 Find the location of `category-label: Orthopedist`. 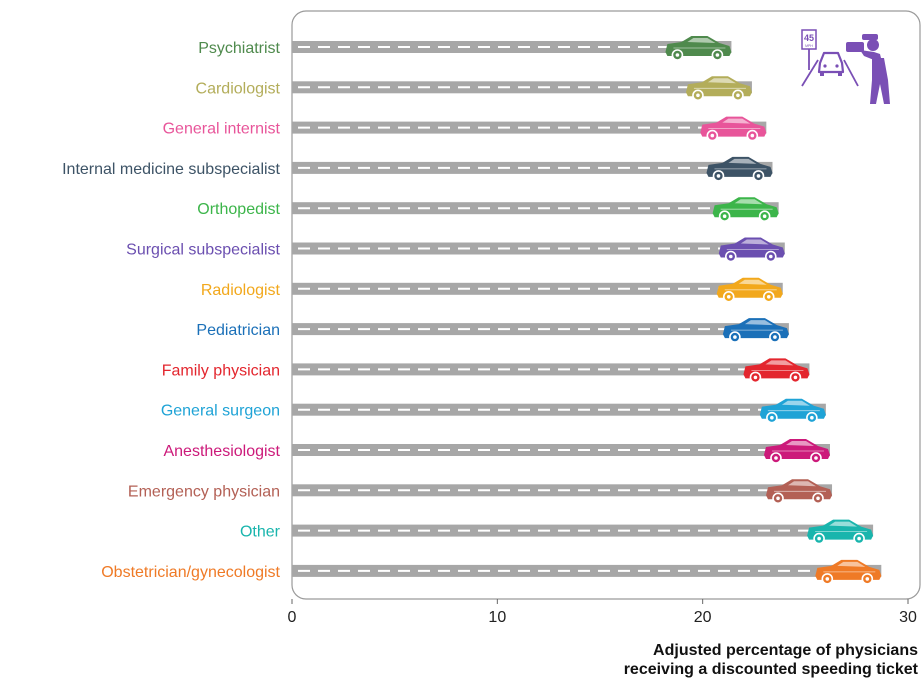

category-label: Orthopedist is located at coordinates (238, 209).